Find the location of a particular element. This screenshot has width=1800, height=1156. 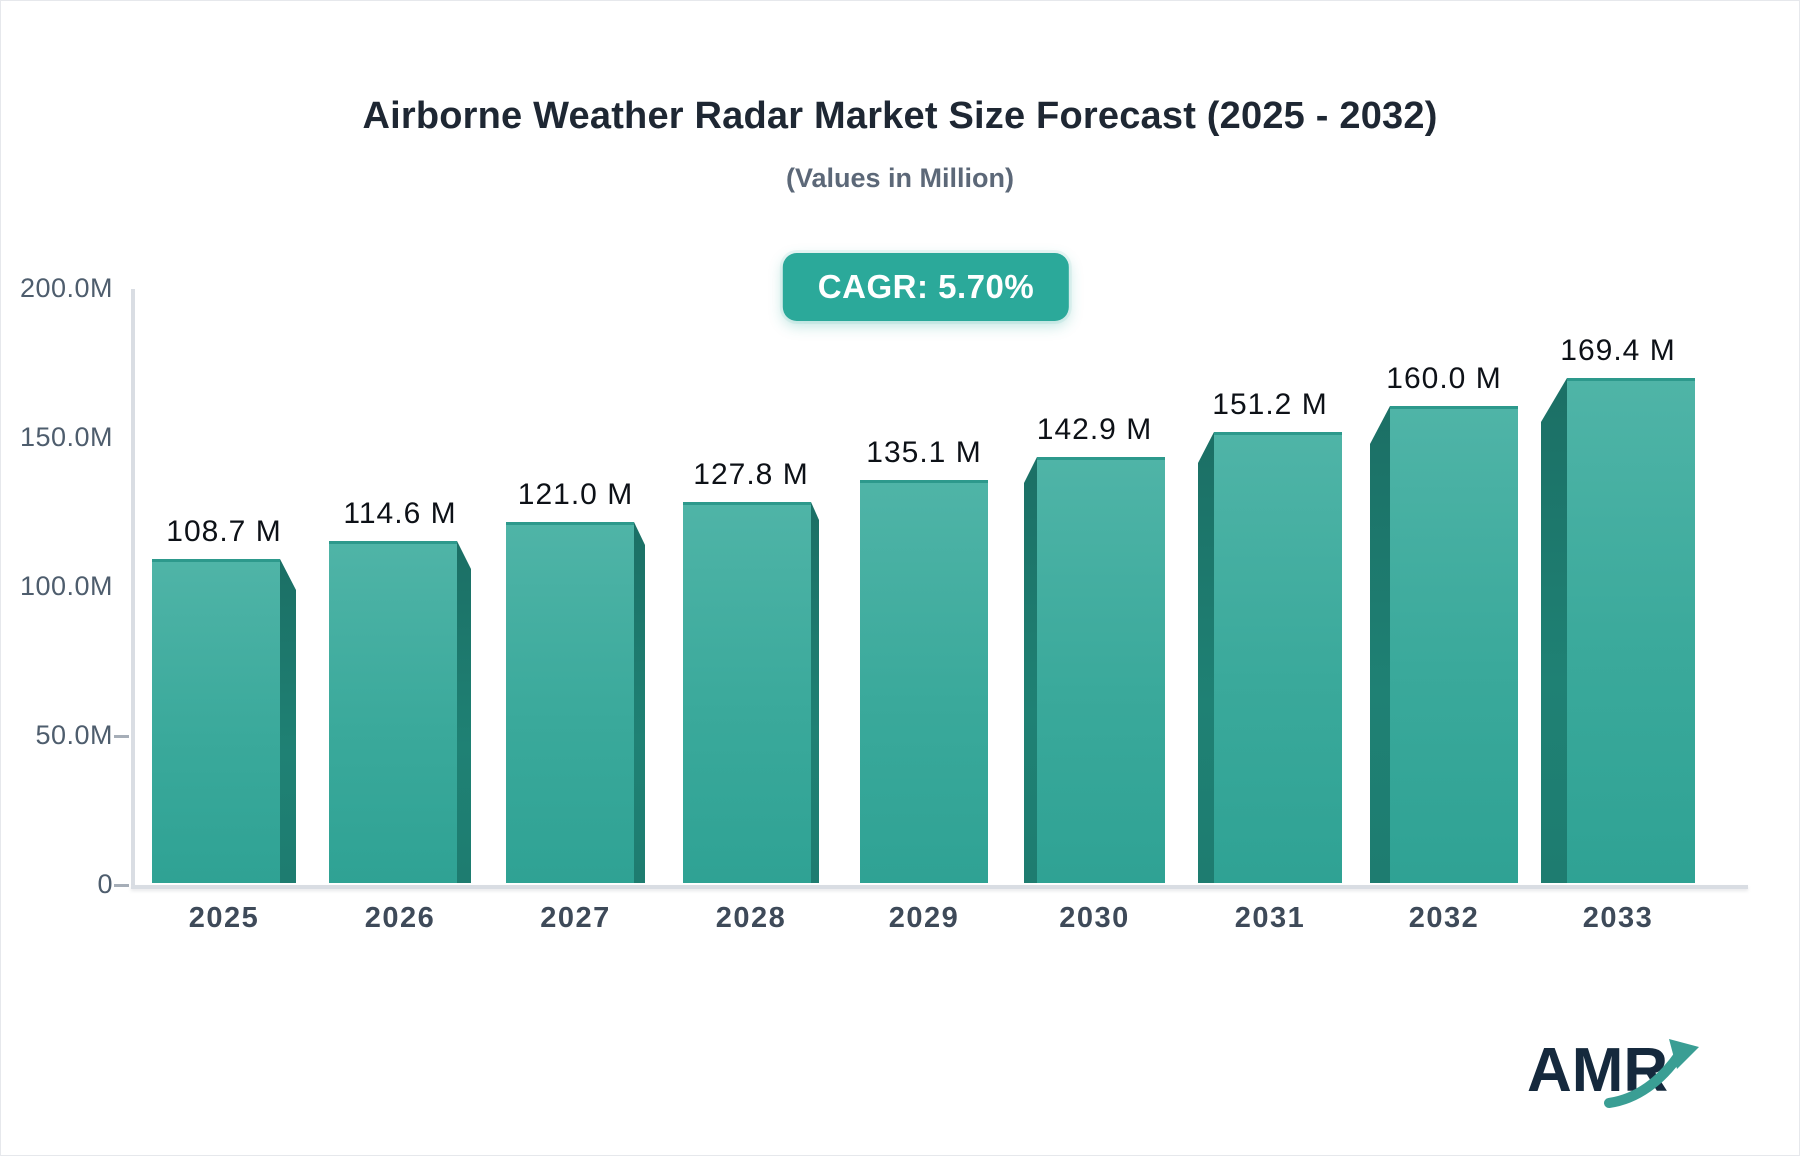

bar-2026 is located at coordinates (400, 712).